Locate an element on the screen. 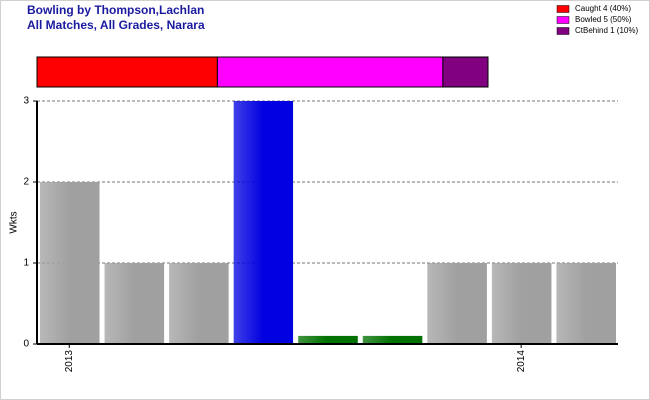  chart-subtitle: All Matches, All Grades, Narara is located at coordinates (116, 25).